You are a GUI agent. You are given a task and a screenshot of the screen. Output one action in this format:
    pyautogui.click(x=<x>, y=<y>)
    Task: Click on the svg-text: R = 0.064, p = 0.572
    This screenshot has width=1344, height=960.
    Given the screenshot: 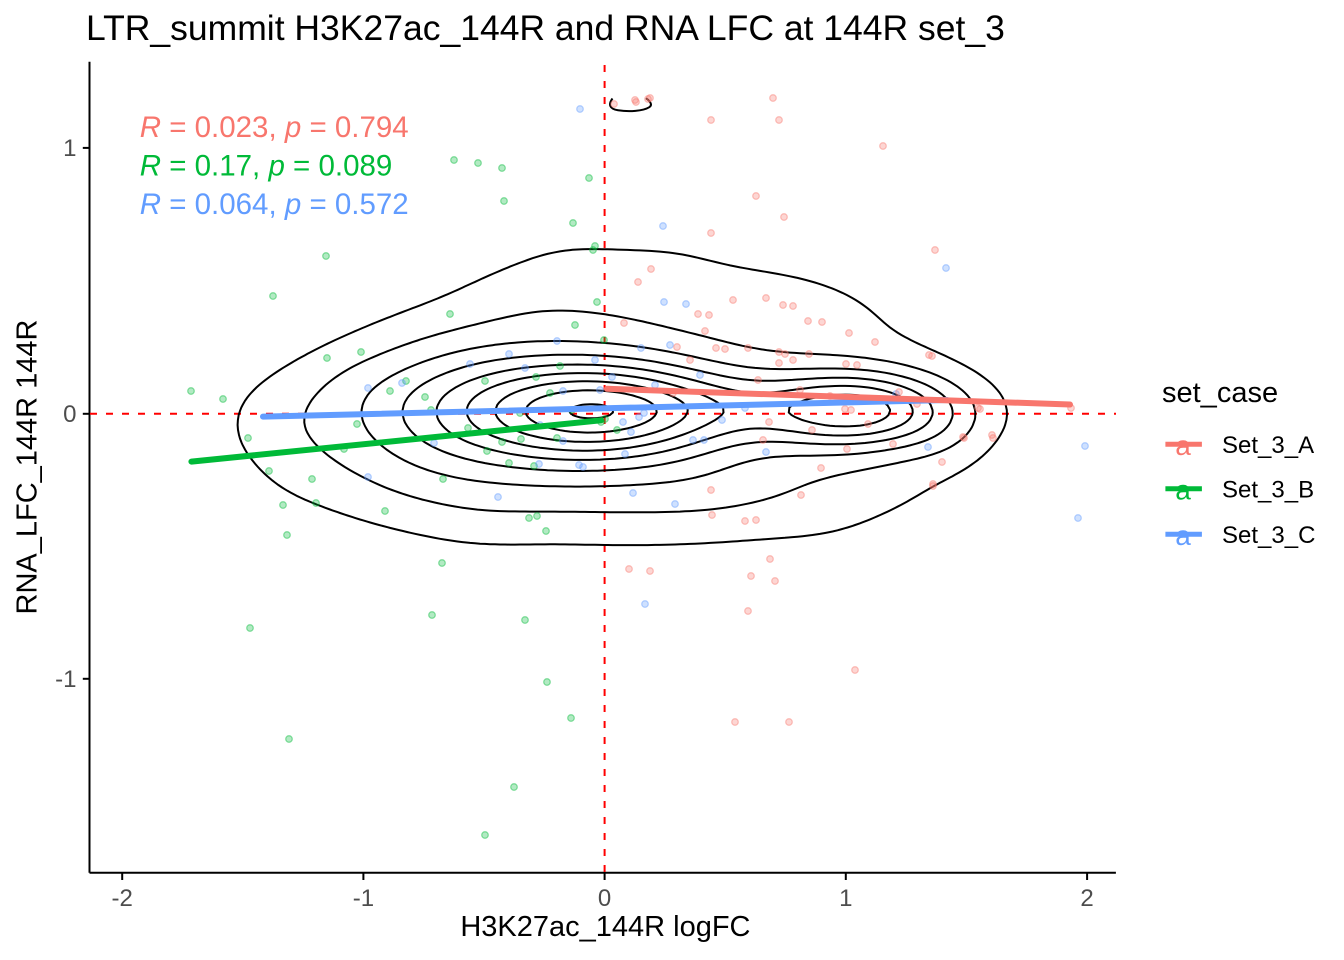 What is the action you would take?
    pyautogui.click(x=274, y=204)
    